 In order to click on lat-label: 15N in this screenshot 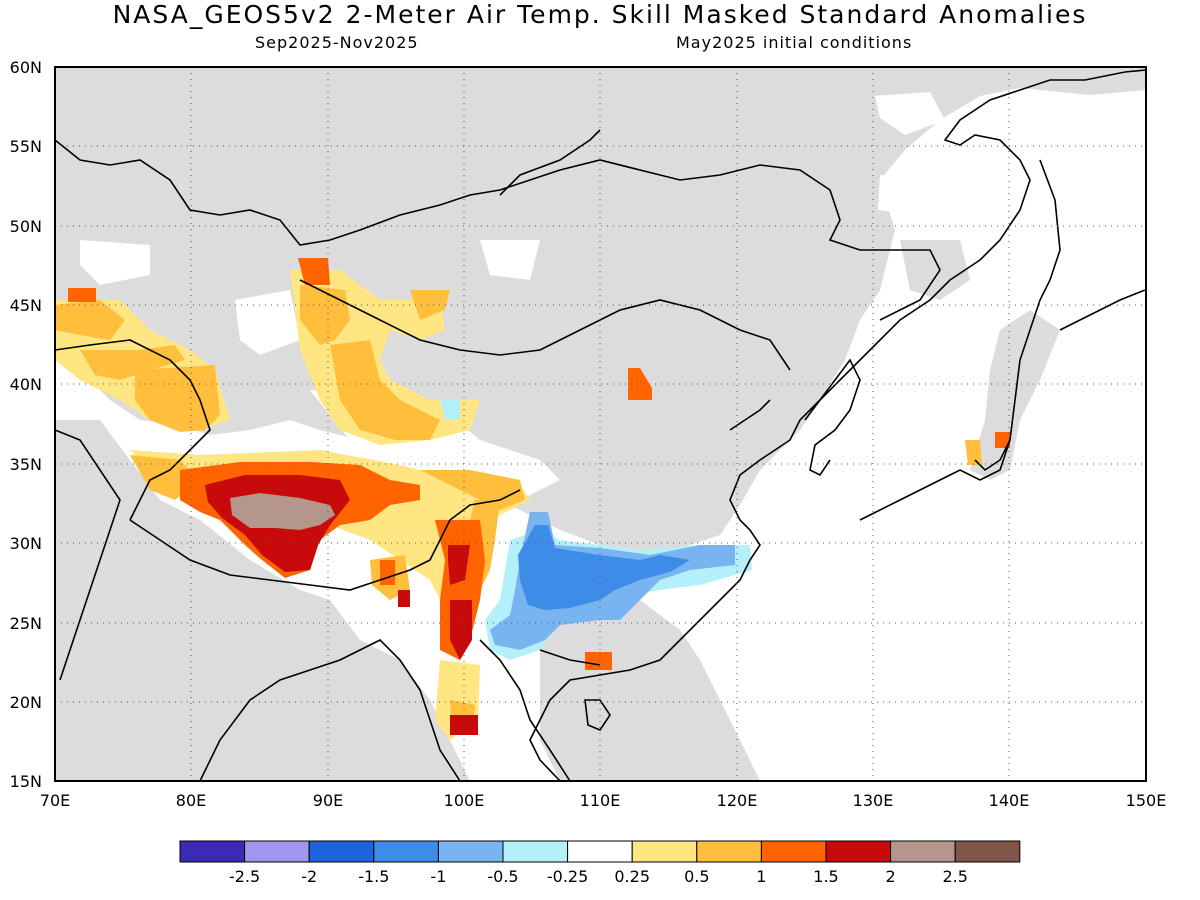, I will do `click(26, 781)`.